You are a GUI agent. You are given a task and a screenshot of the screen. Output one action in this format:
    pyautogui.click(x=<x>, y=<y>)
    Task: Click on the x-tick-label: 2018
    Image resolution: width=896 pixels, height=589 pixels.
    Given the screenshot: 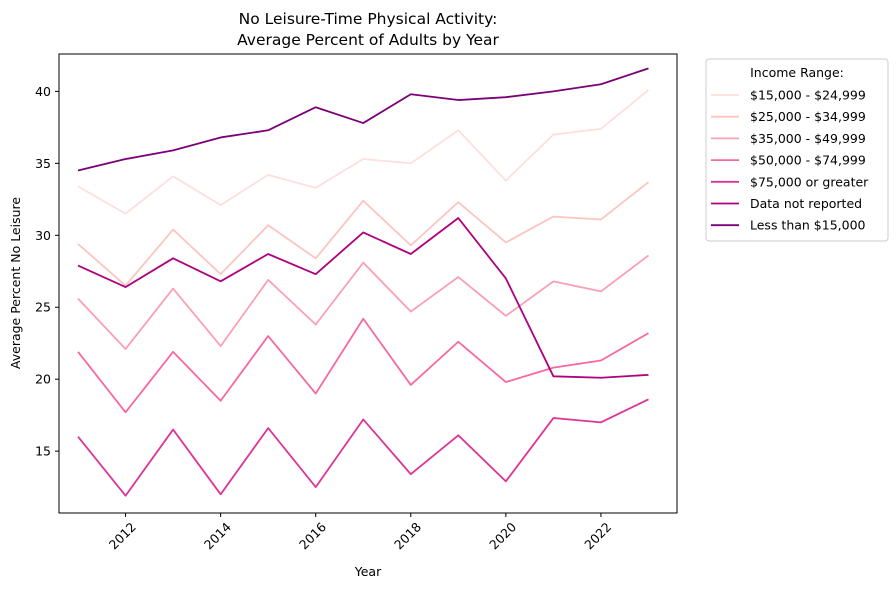 What is the action you would take?
    pyautogui.click(x=407, y=535)
    